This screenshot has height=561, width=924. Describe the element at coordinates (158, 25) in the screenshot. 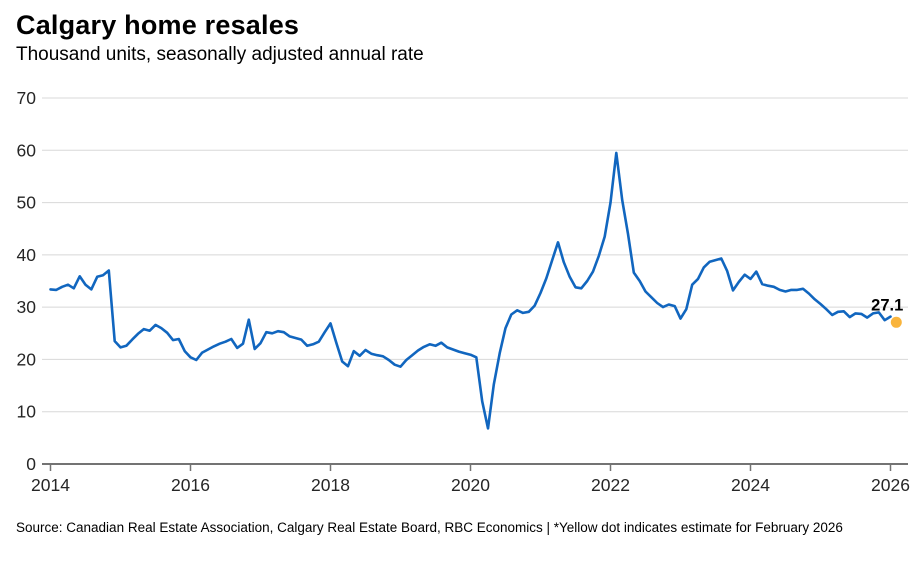

I see `page-title: Calgary home resales` at that location.